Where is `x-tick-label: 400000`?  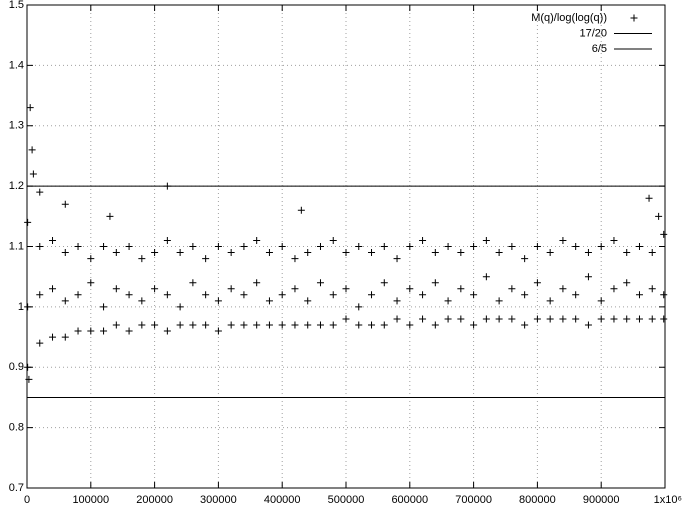 x-tick-label: 400000 is located at coordinates (282, 500).